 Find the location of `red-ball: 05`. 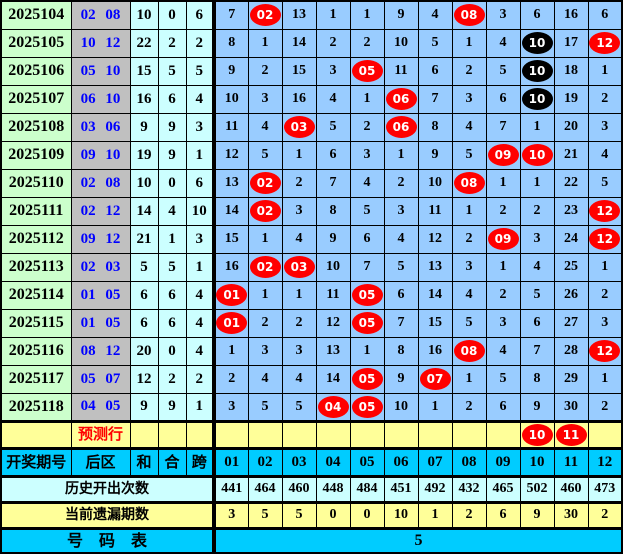

red-ball: 05 is located at coordinates (367, 323).